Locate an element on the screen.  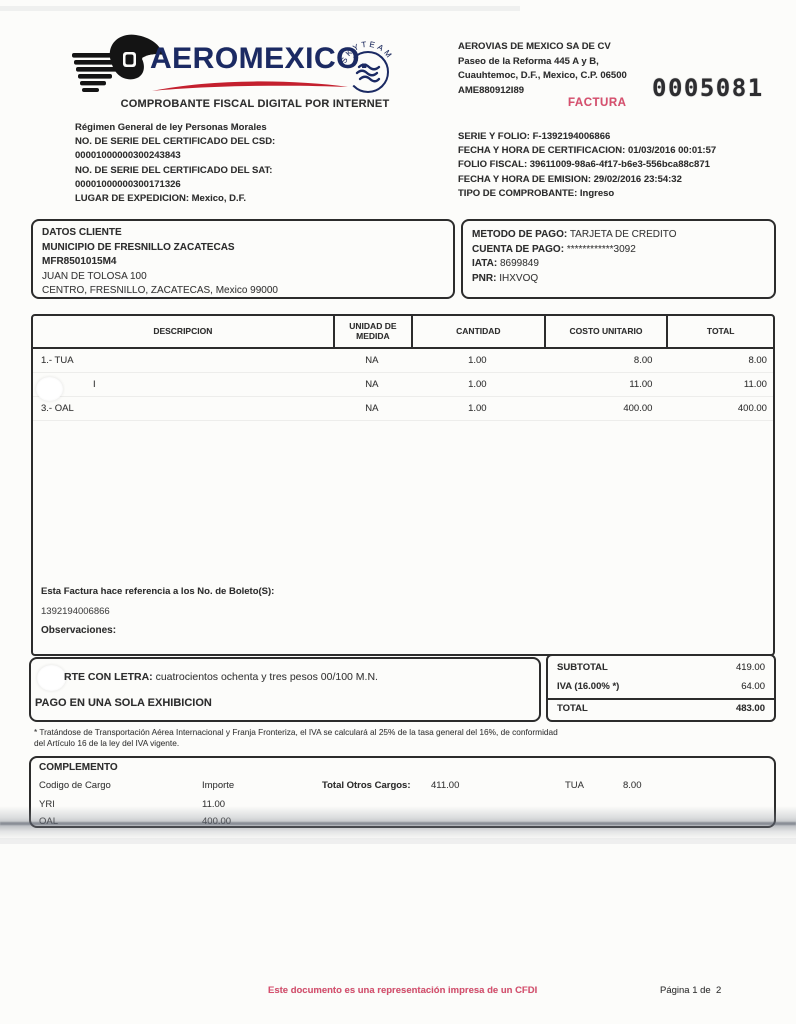
row2-total: 11.00 is located at coordinates (755, 384).